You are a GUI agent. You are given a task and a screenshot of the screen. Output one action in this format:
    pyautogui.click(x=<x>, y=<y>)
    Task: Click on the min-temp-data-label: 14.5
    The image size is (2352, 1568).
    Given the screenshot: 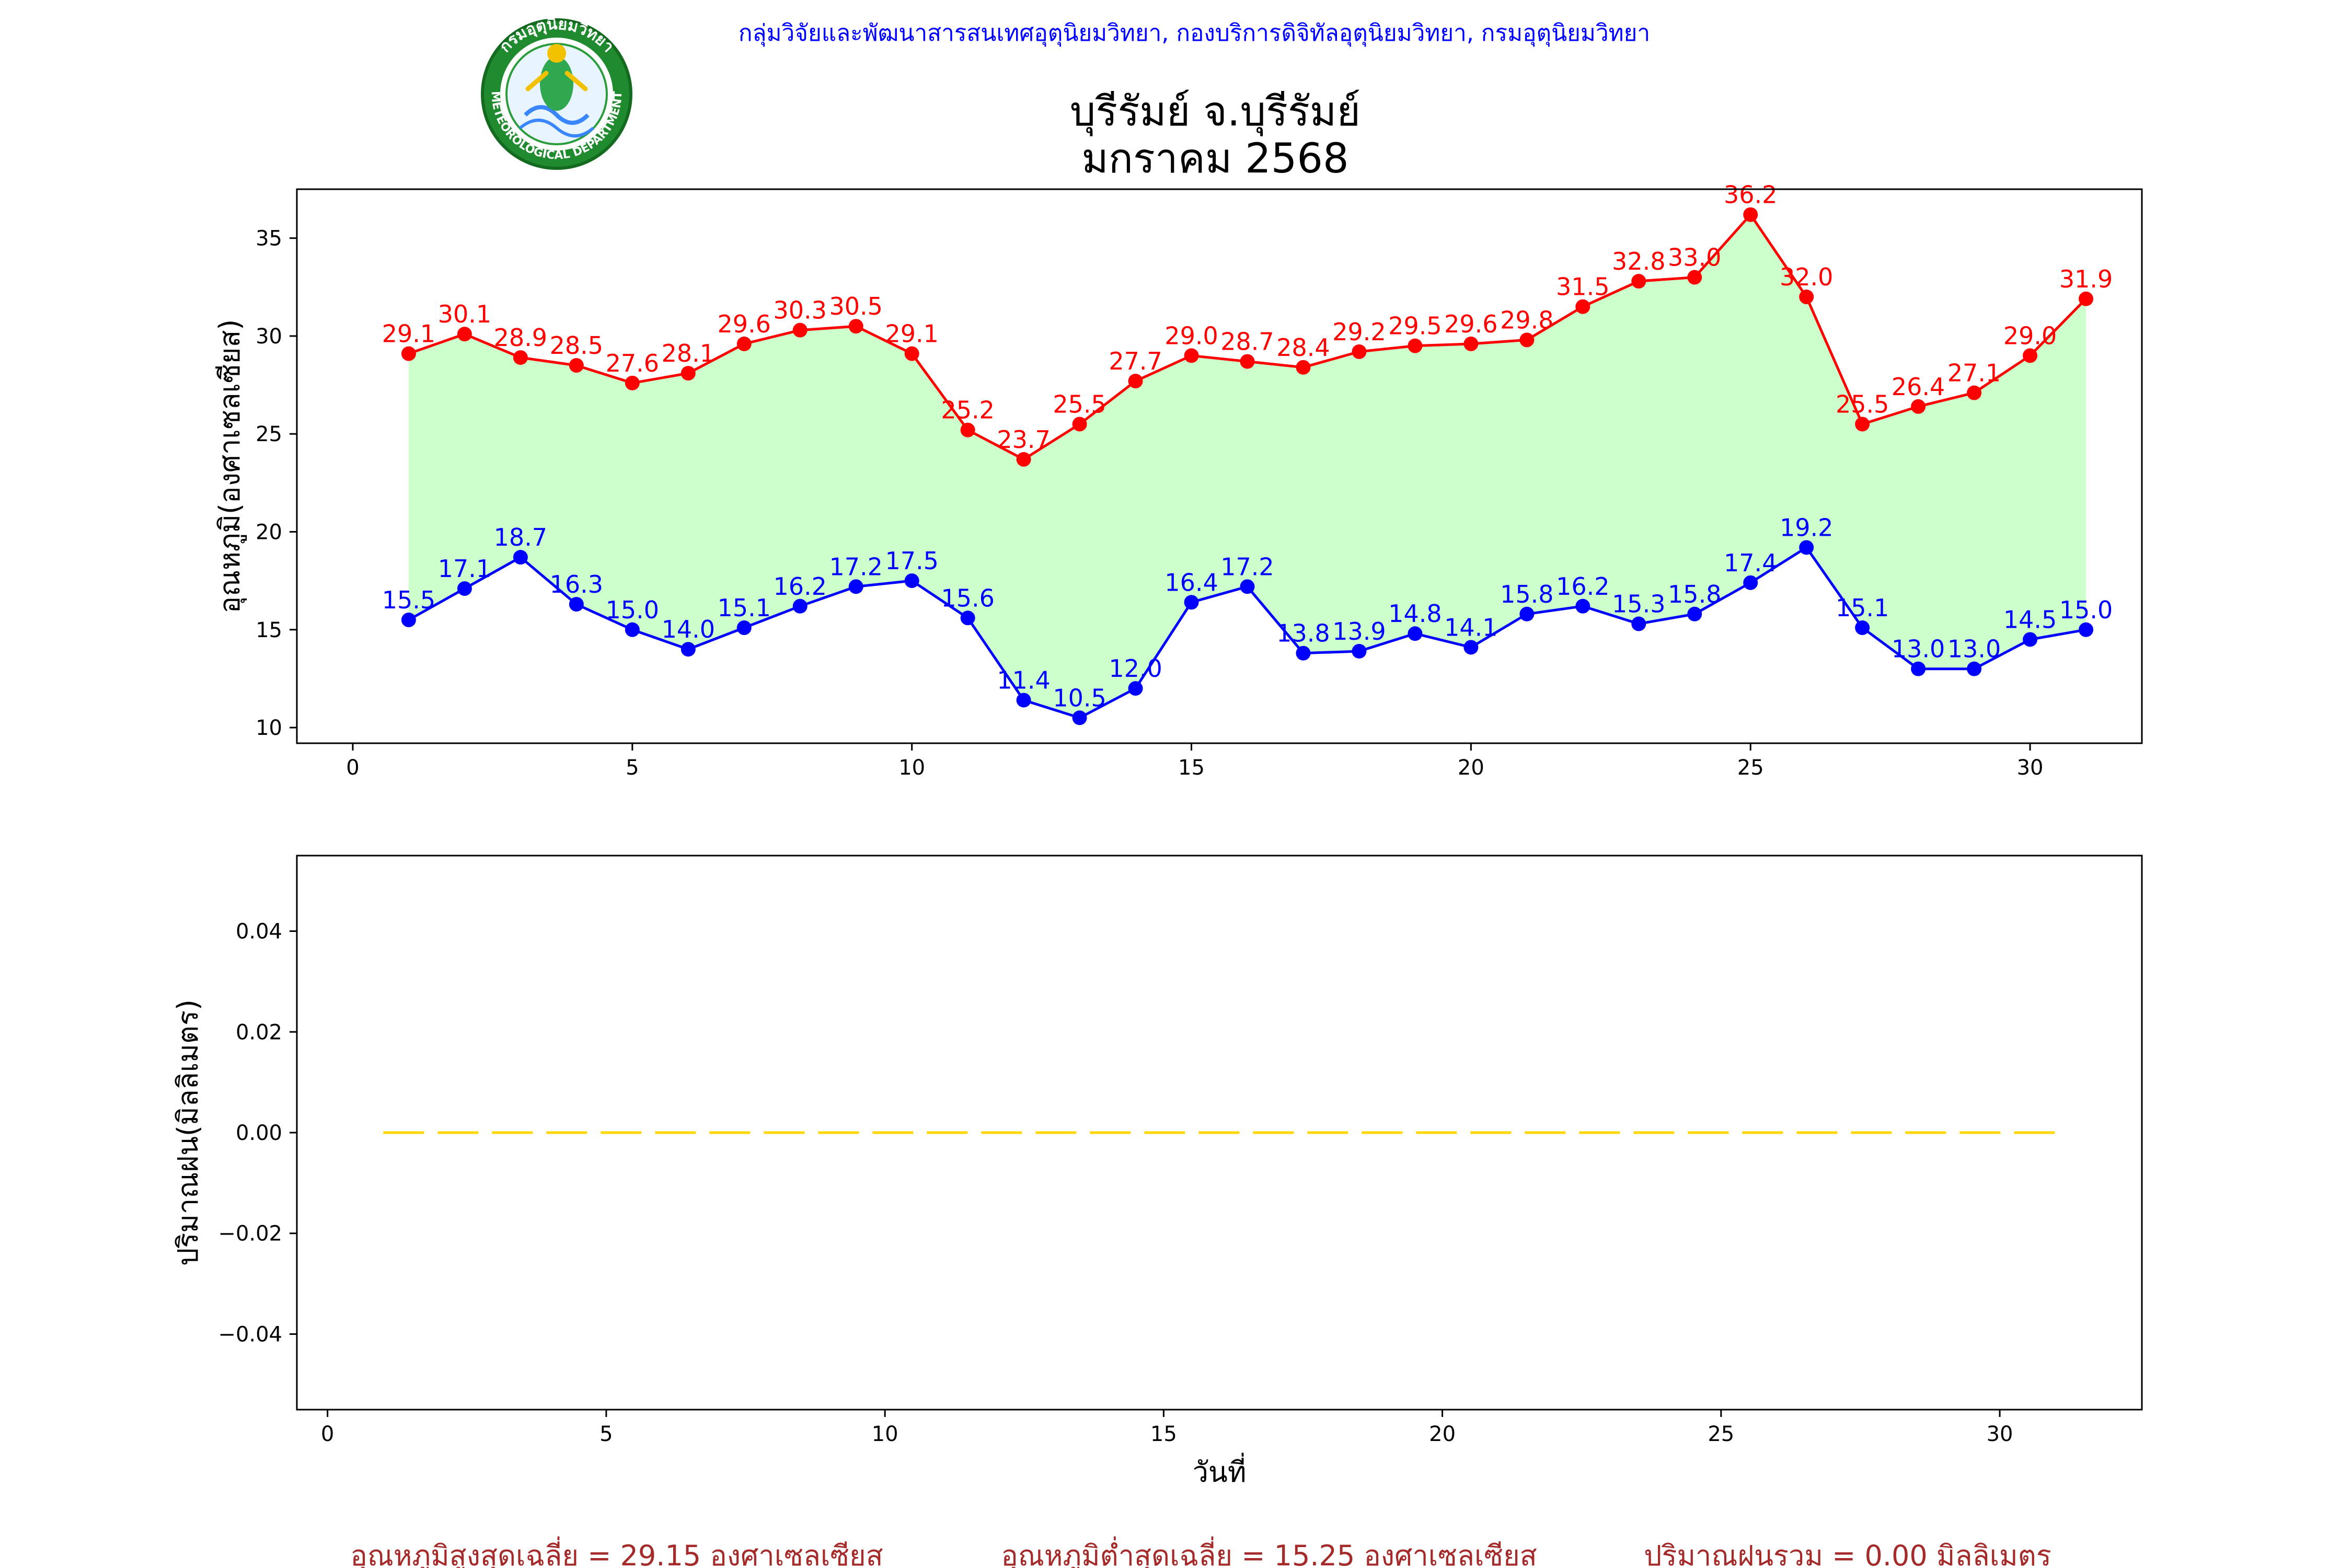 What is the action you would take?
    pyautogui.click(x=2030, y=619)
    